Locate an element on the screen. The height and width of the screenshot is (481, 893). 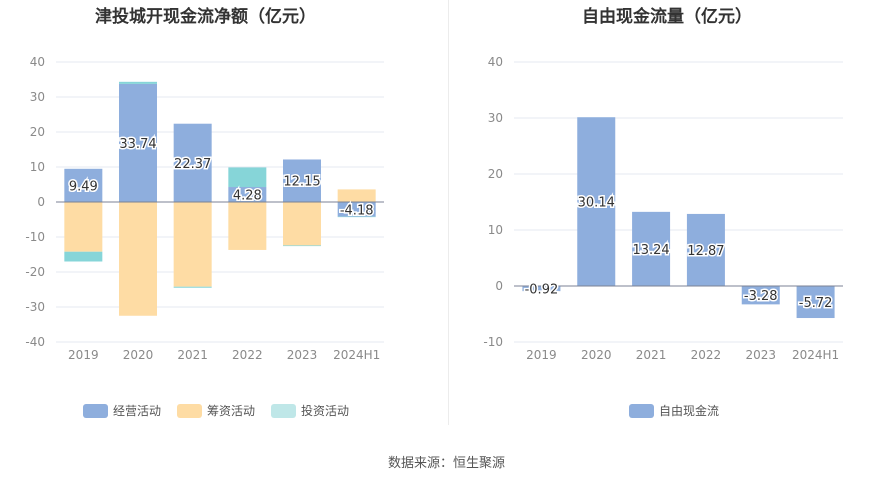
data-label: -3.28 is located at coordinates (761, 296).